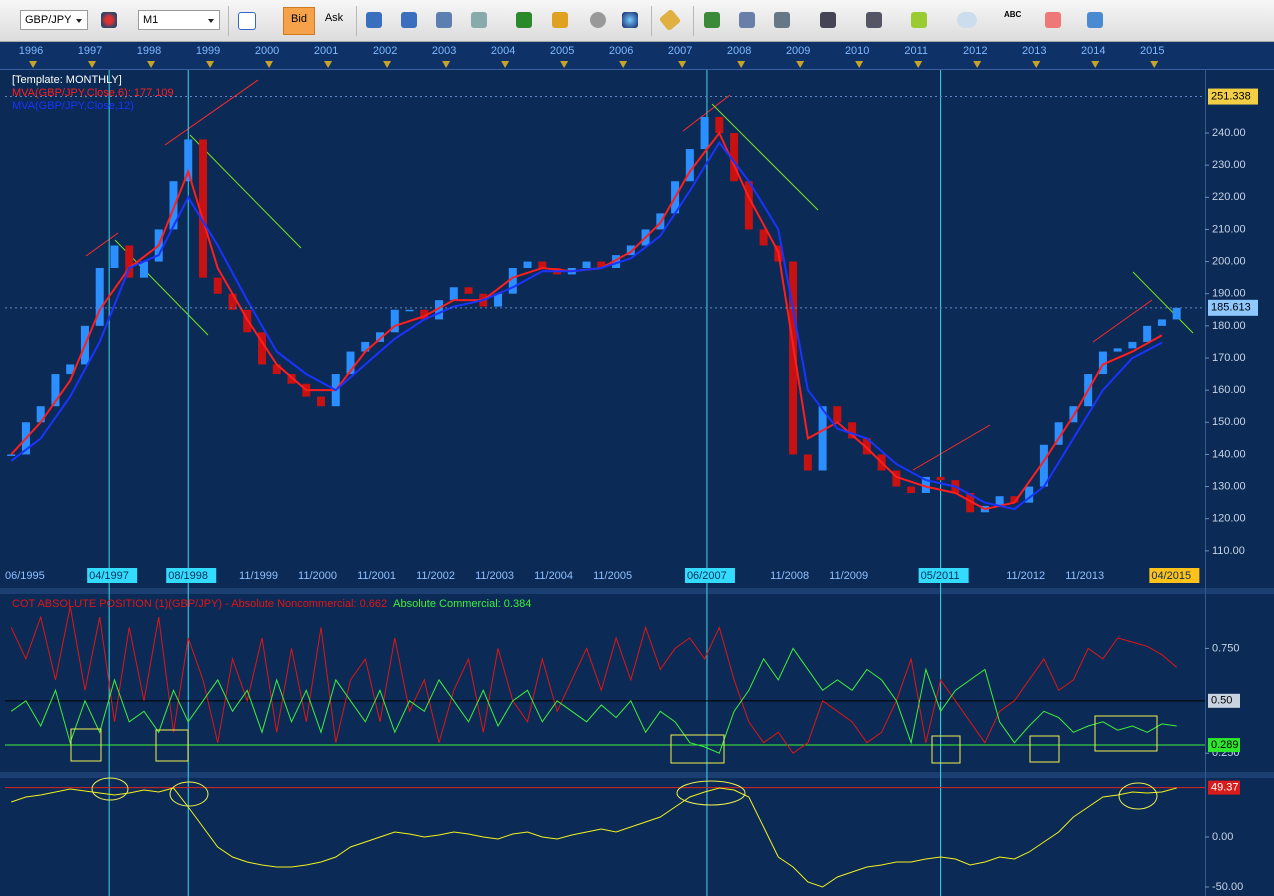 This screenshot has width=1274, height=896. What do you see at coordinates (31, 51) in the screenshot?
I see `year-label: 1996` at bounding box center [31, 51].